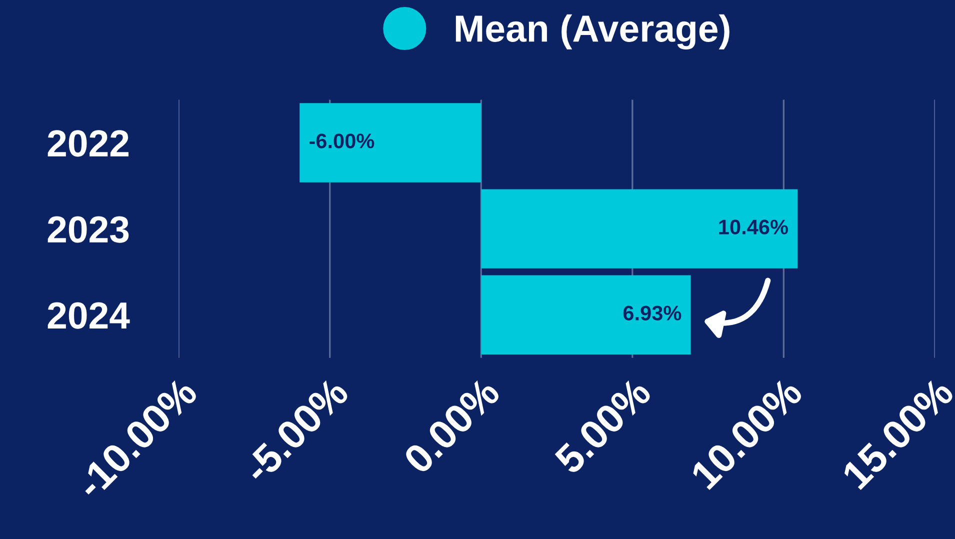  Describe the element at coordinates (652, 313) in the screenshot. I see `data-label: 6.93%` at that location.